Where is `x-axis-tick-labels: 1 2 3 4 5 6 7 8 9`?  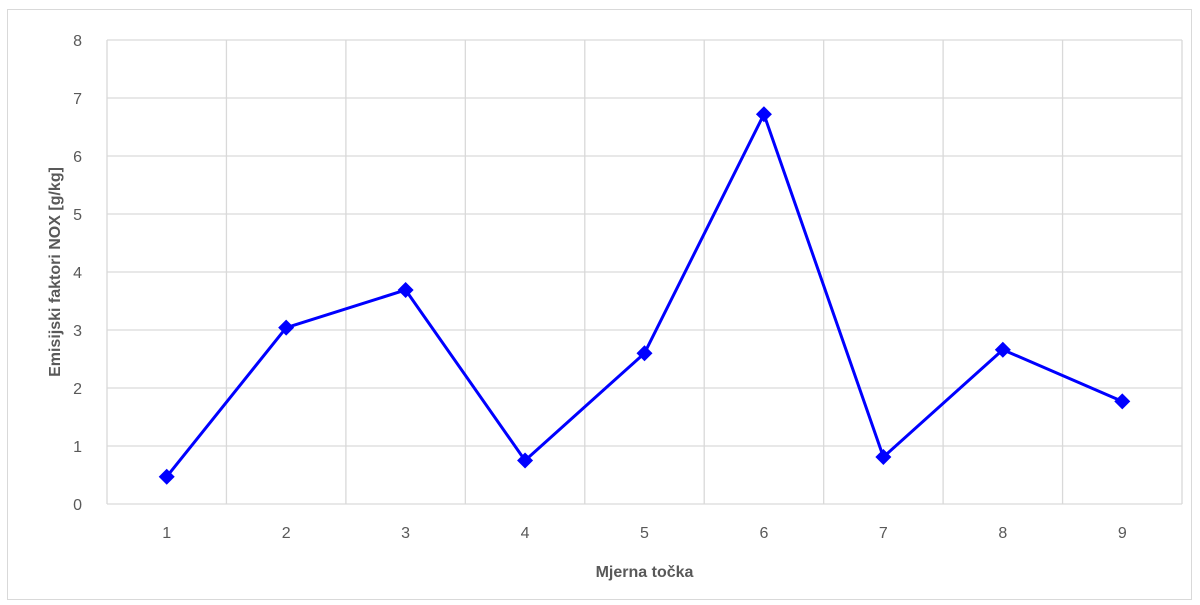
x-axis-tick-labels: 1 2 3 4 5 6 7 8 9 is located at coordinates (644, 533).